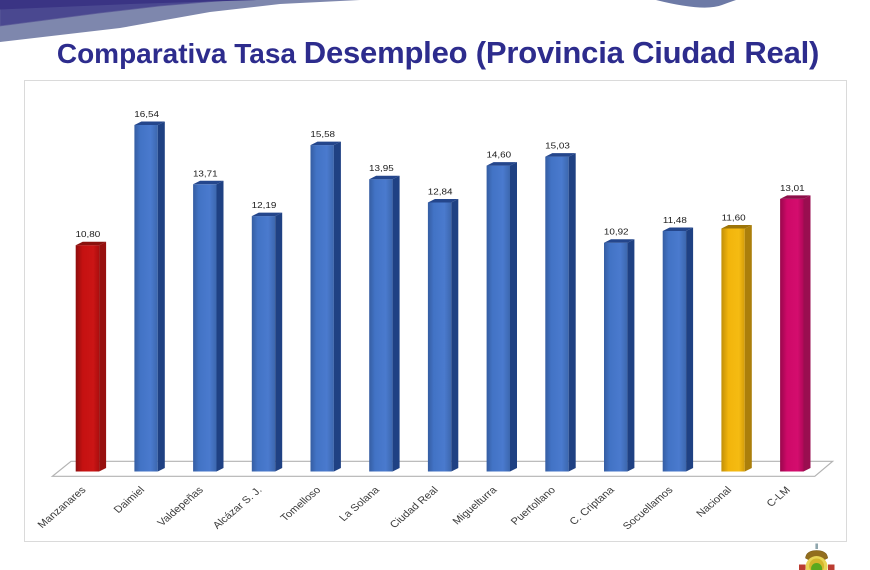  What do you see at coordinates (414, 508) in the screenshot?
I see `svg-text: Ciudad Real` at bounding box center [414, 508].